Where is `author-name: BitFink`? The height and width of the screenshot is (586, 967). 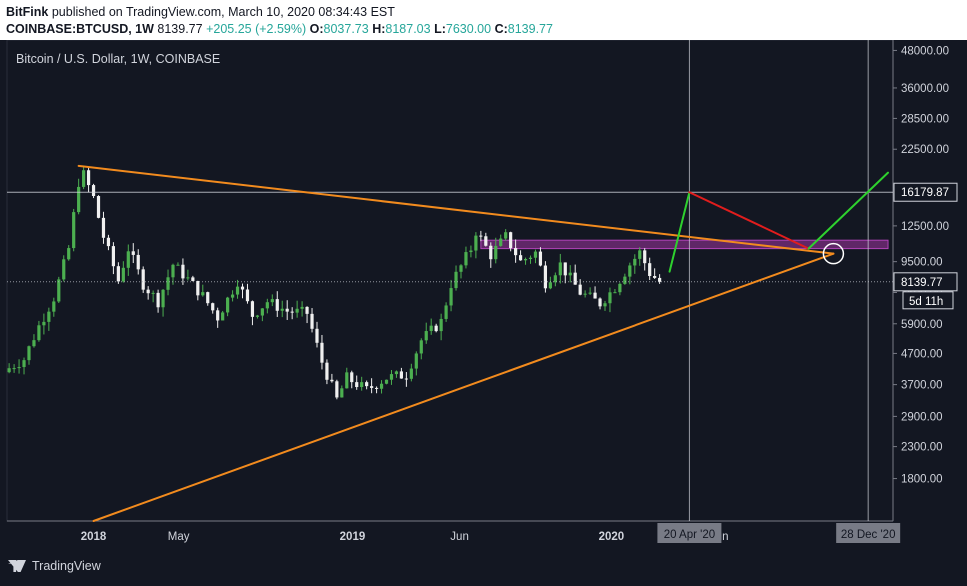 author-name: BitFink is located at coordinates (27, 12).